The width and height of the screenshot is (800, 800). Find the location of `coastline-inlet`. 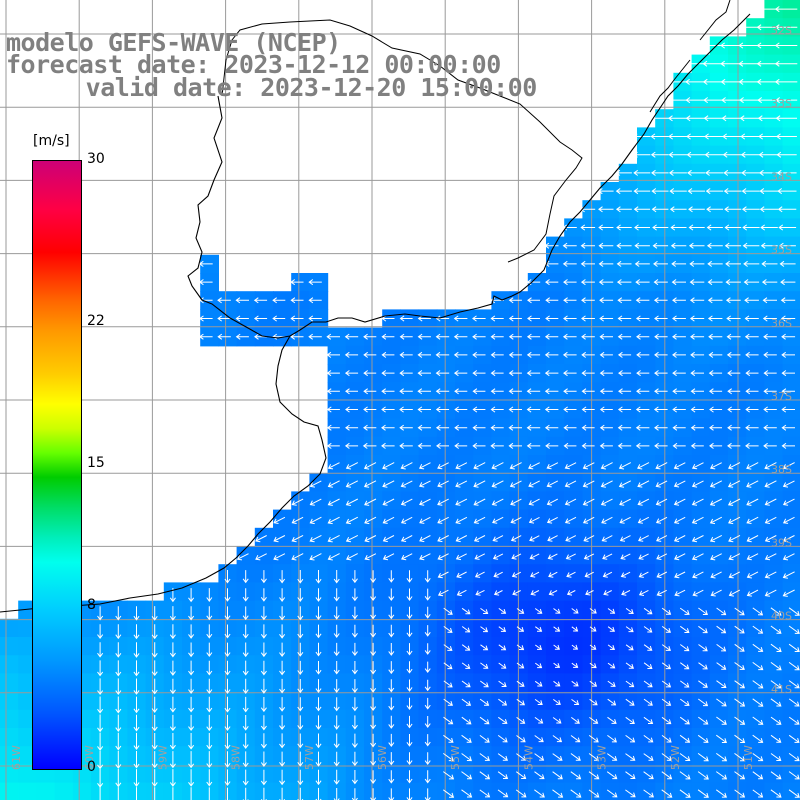

coastline-inlet is located at coordinates (670, 86).